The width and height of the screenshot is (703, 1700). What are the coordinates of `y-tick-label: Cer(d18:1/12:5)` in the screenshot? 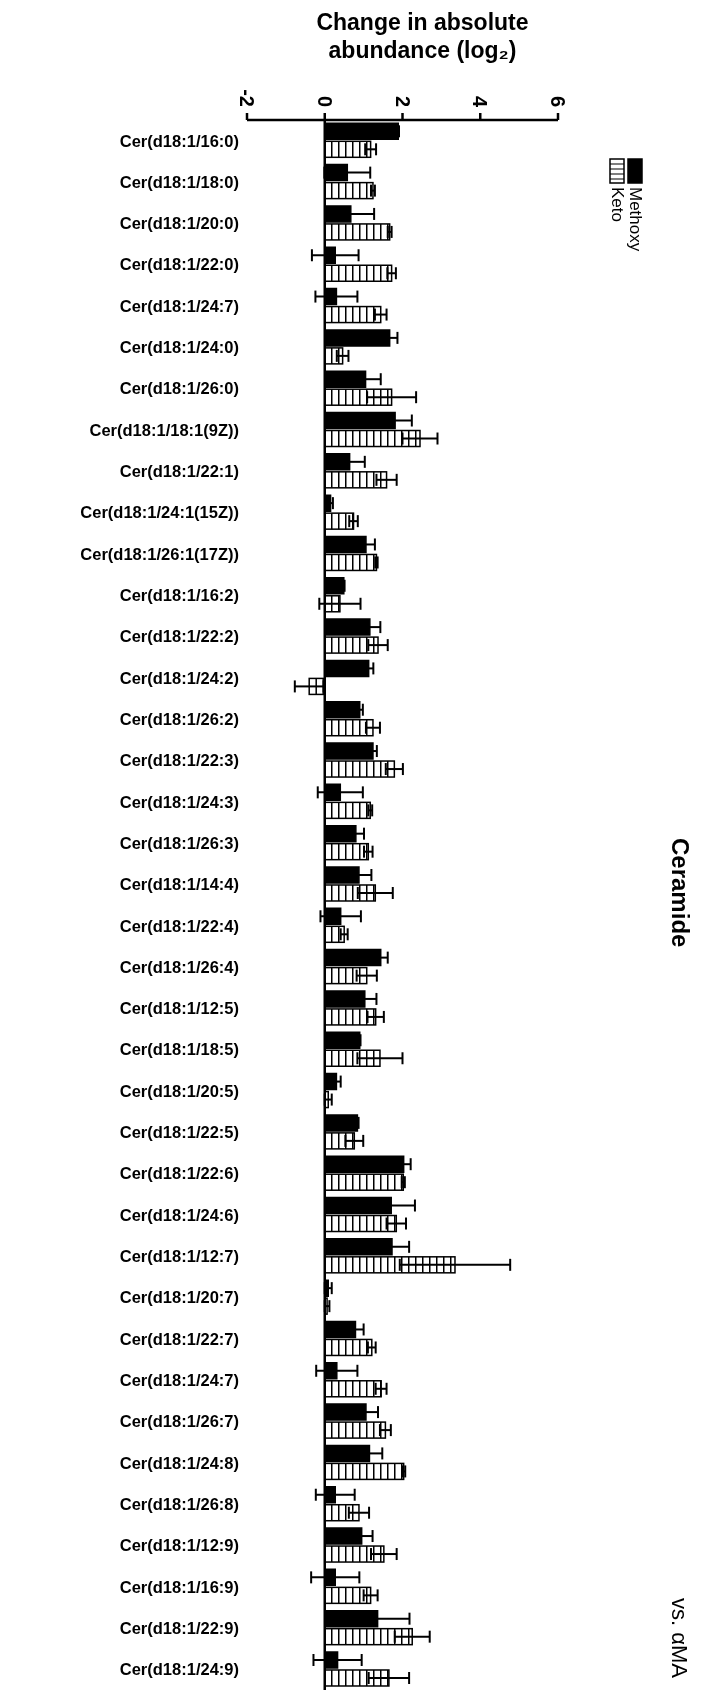 It's located at (179, 1008).